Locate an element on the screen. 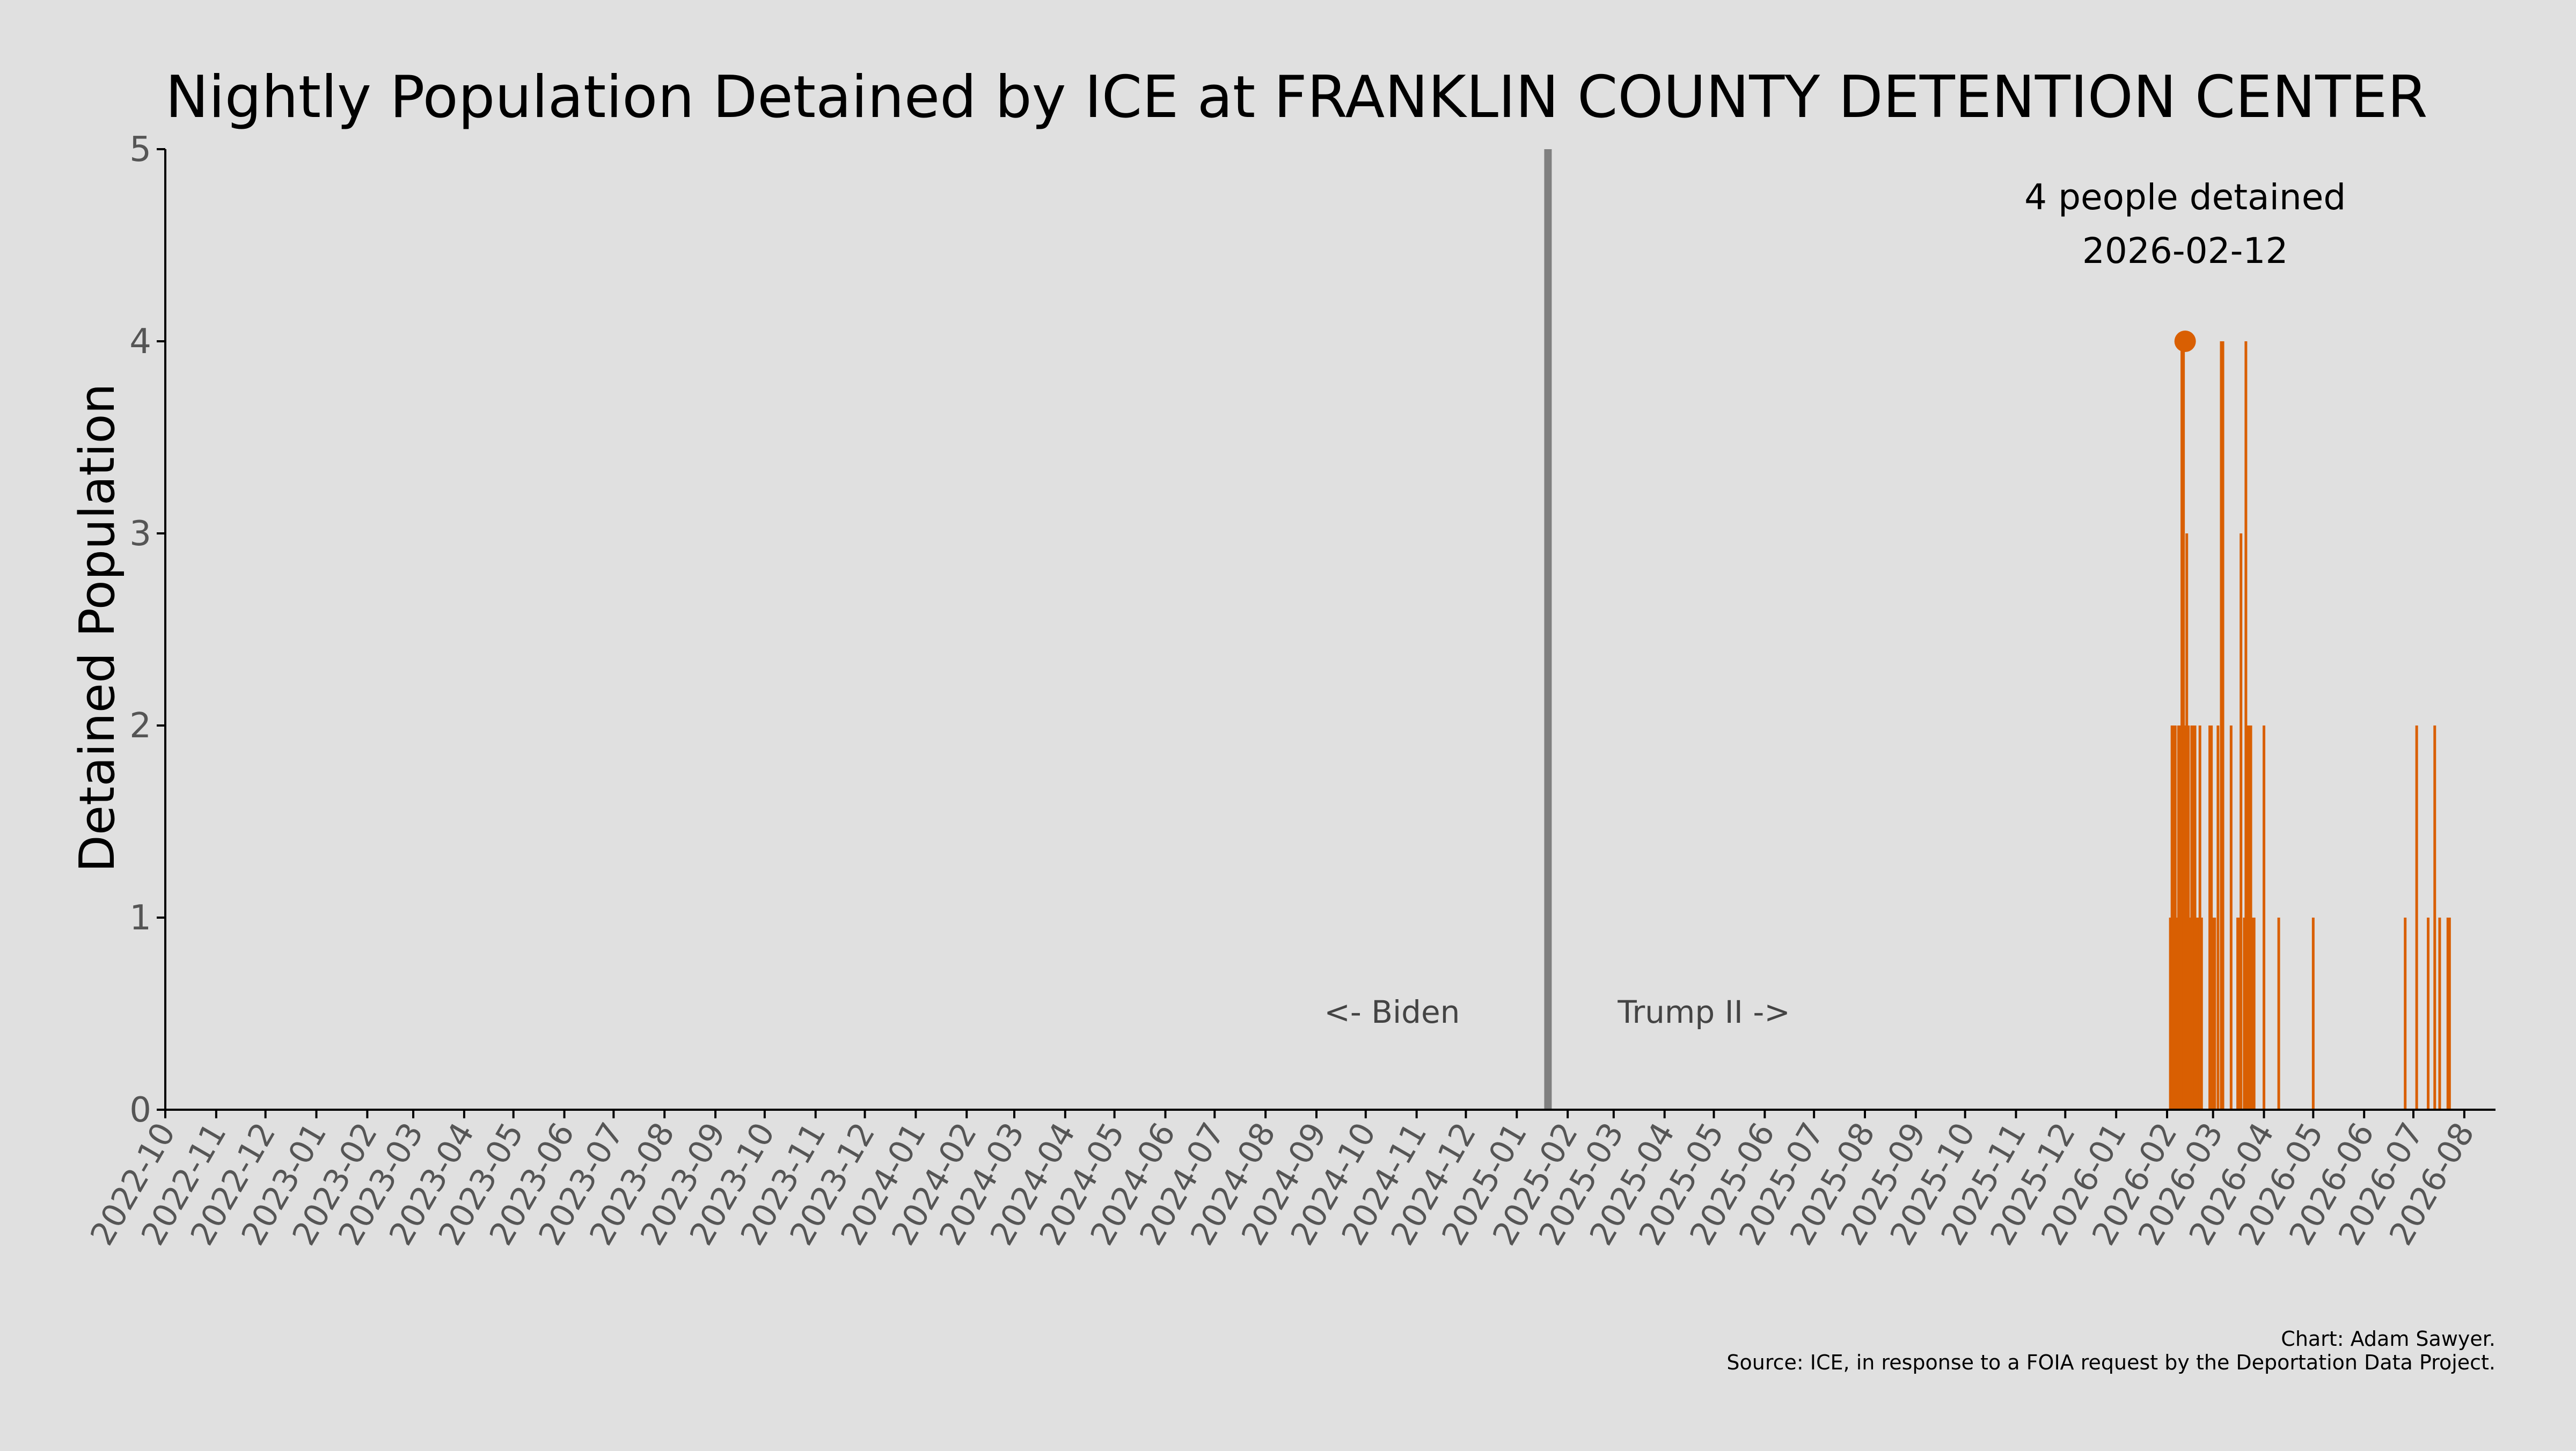  y-tick-label: 2 is located at coordinates (140, 726).